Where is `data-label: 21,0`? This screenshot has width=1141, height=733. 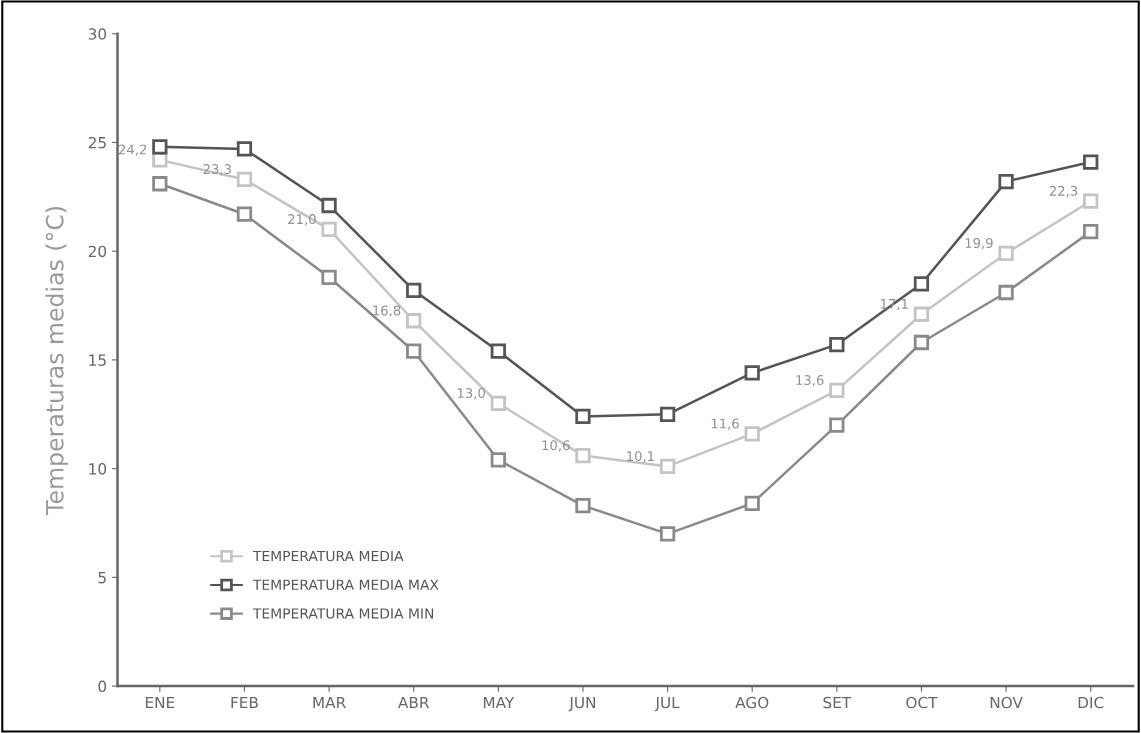
data-label: 21,0 is located at coordinates (302, 220).